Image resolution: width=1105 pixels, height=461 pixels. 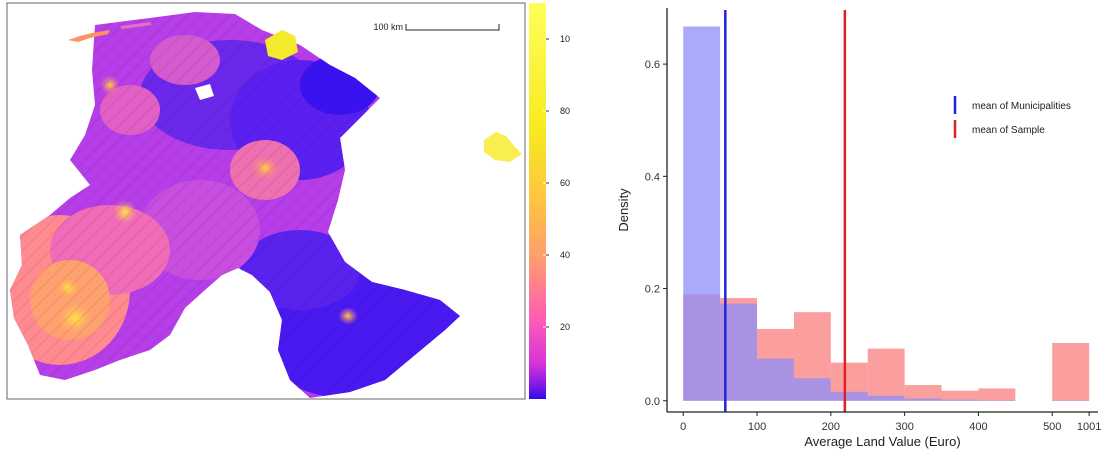 What do you see at coordinates (1008, 130) in the screenshot?
I see `legend-label: mean of Sample` at bounding box center [1008, 130].